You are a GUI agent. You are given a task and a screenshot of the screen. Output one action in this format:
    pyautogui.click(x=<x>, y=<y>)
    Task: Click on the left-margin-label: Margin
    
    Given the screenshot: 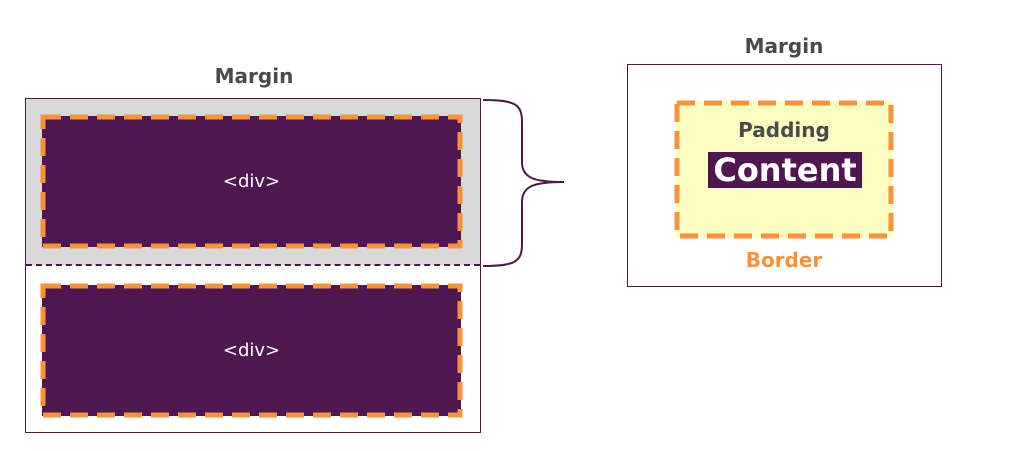 What is the action you would take?
    pyautogui.click(x=254, y=76)
    